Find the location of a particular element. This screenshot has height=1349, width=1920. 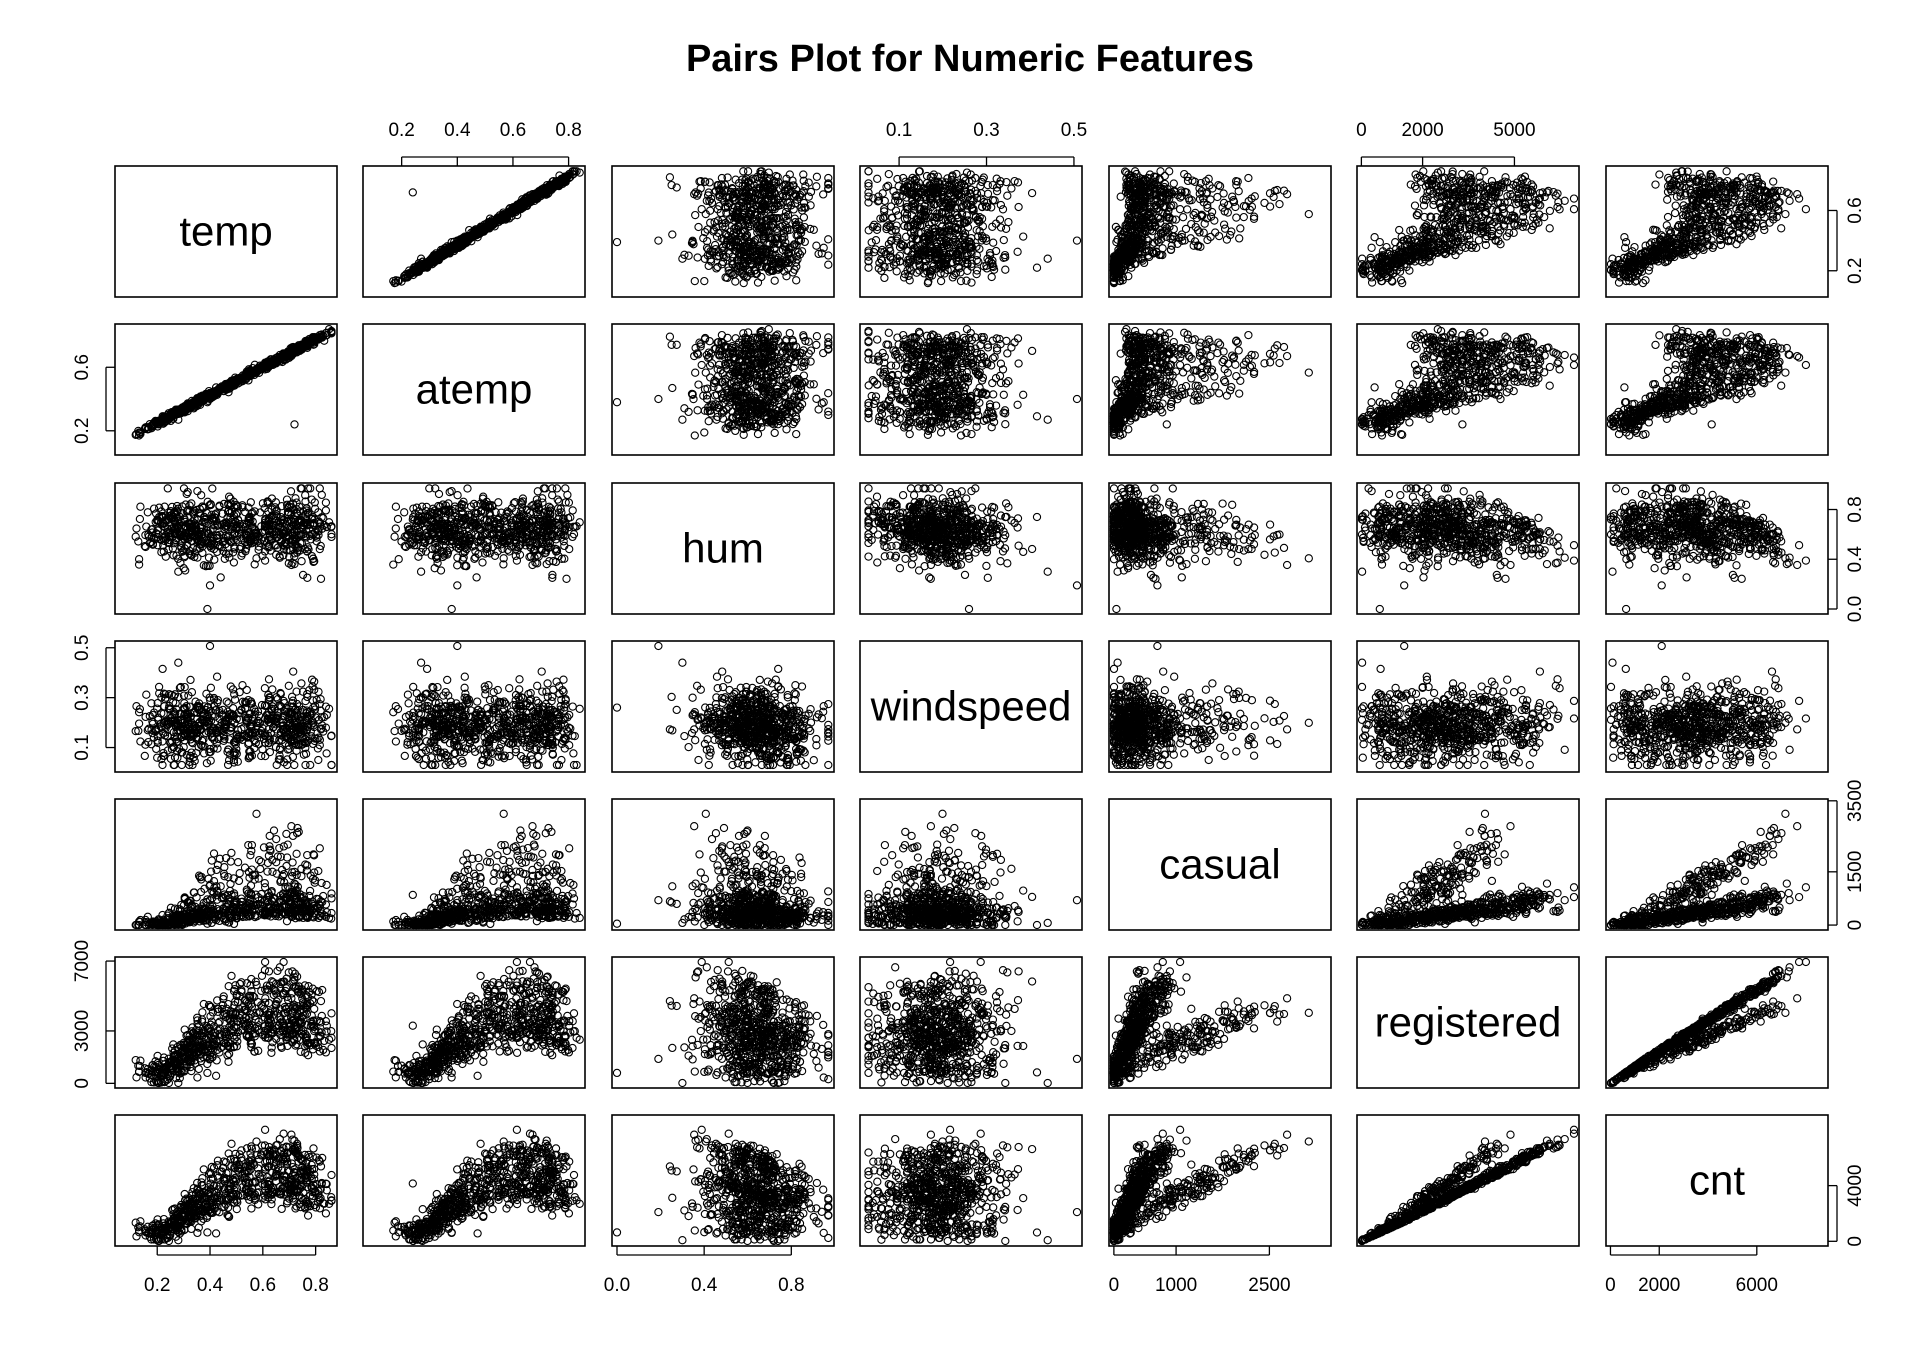

panel-temp-vs-cnt is located at coordinates (1717, 231).